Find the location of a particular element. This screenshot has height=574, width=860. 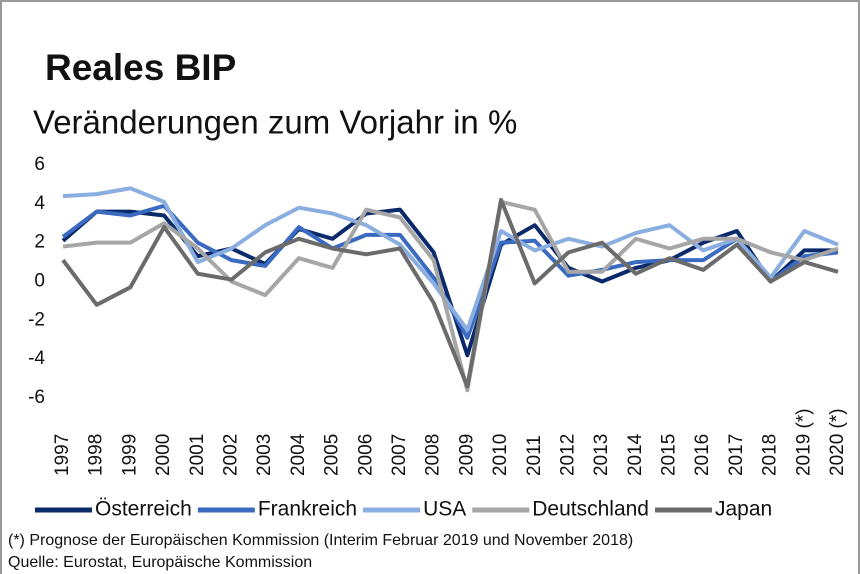

x-tick-label: 2006 is located at coordinates (365, 455).